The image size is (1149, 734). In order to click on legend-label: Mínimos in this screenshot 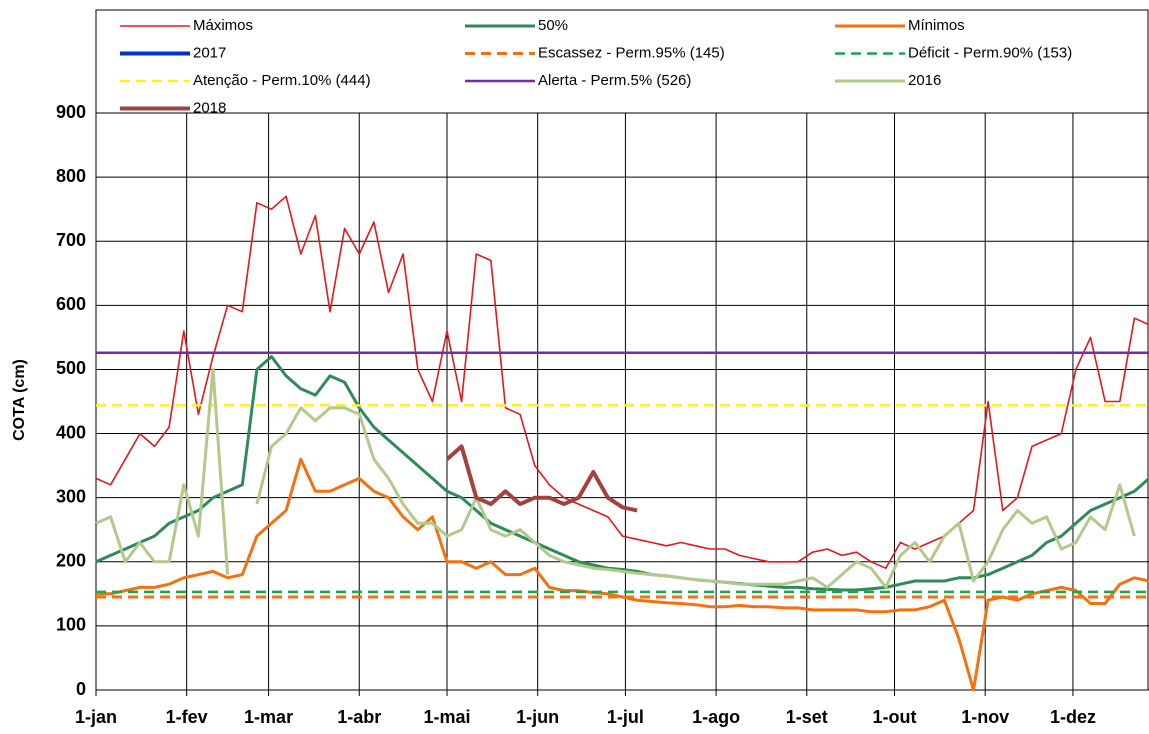, I will do `click(936, 25)`.